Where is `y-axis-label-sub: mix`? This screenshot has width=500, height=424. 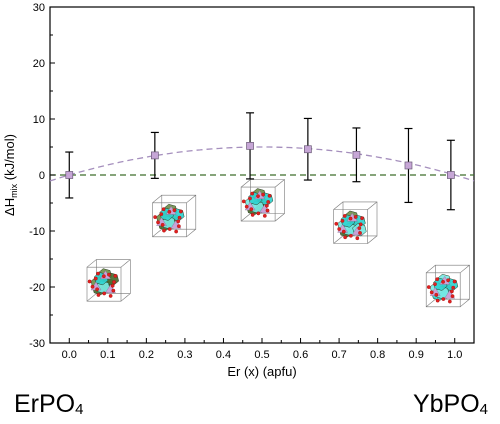
y-axis-label-sub: mix is located at coordinates (14, 190).